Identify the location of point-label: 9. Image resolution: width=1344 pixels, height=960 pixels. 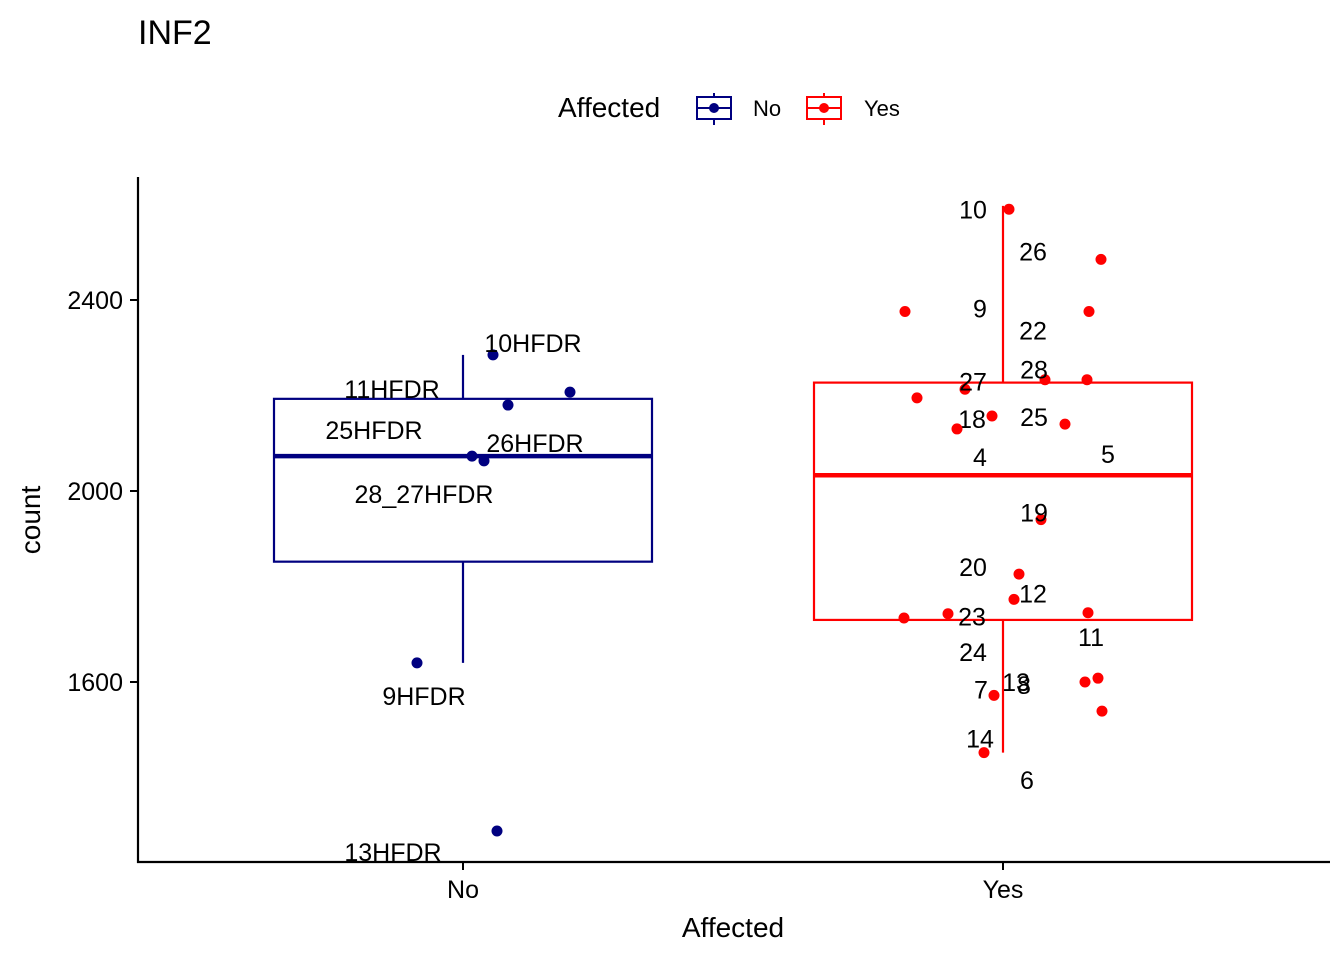
(980, 309).